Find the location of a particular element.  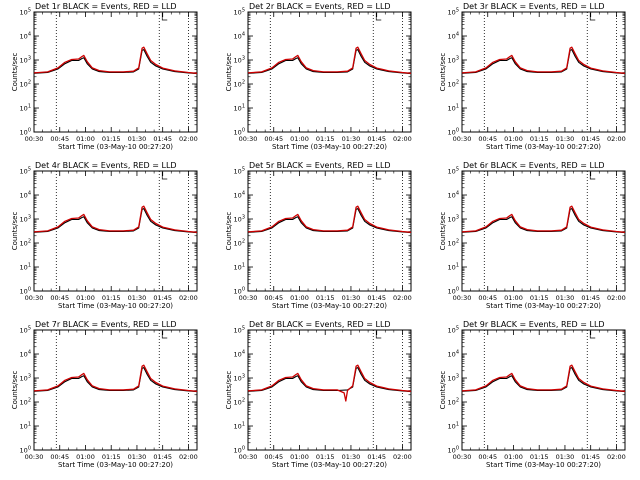

panel-title: Det 1r BLACK = Events, RED = LLD is located at coordinates (106, 6).